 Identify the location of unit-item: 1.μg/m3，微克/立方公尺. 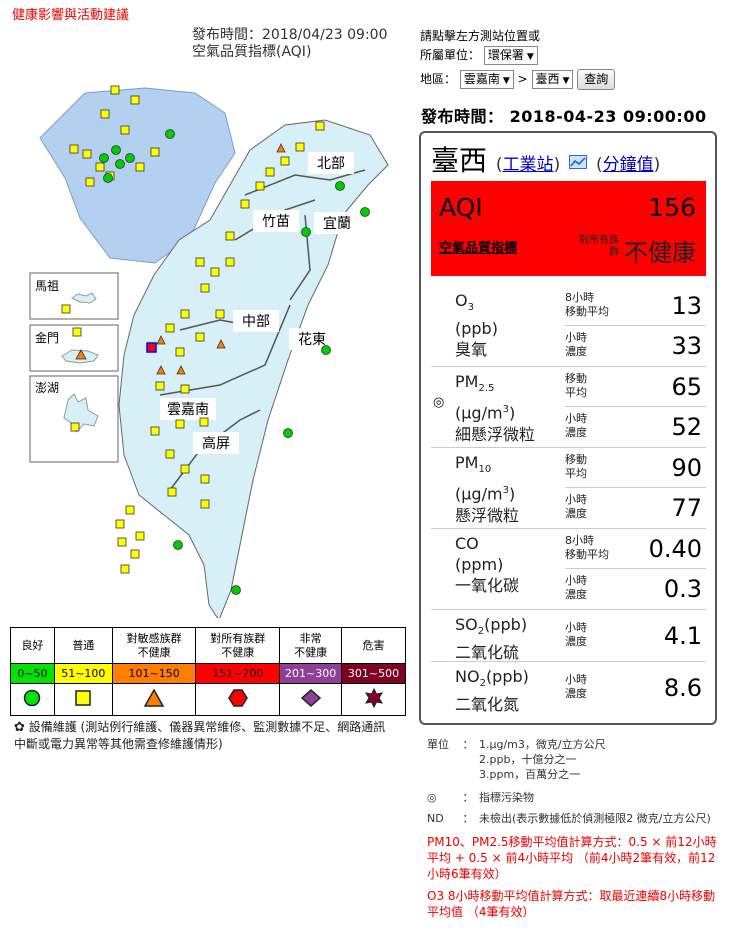
(542, 744).